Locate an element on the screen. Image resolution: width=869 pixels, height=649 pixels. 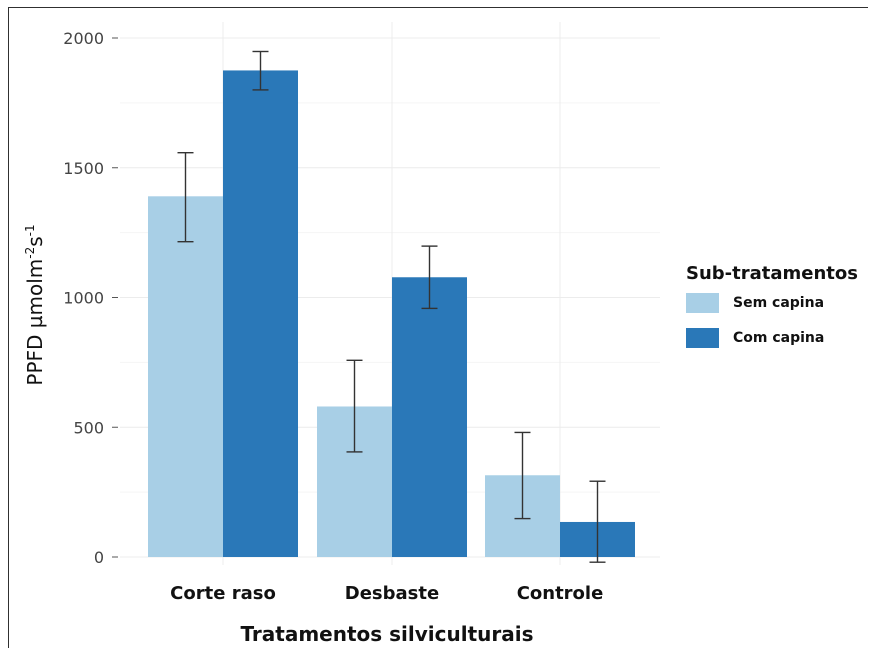
legend-title: Sub-tratamentos is located at coordinates (772, 273).